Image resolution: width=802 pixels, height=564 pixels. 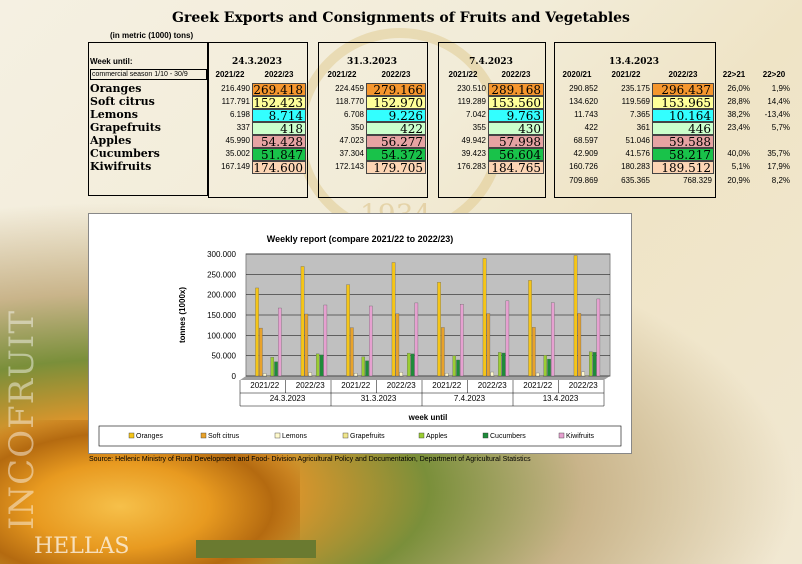 What do you see at coordinates (738, 114) in the screenshot?
I see `pct-cell: 38,2%` at bounding box center [738, 114].